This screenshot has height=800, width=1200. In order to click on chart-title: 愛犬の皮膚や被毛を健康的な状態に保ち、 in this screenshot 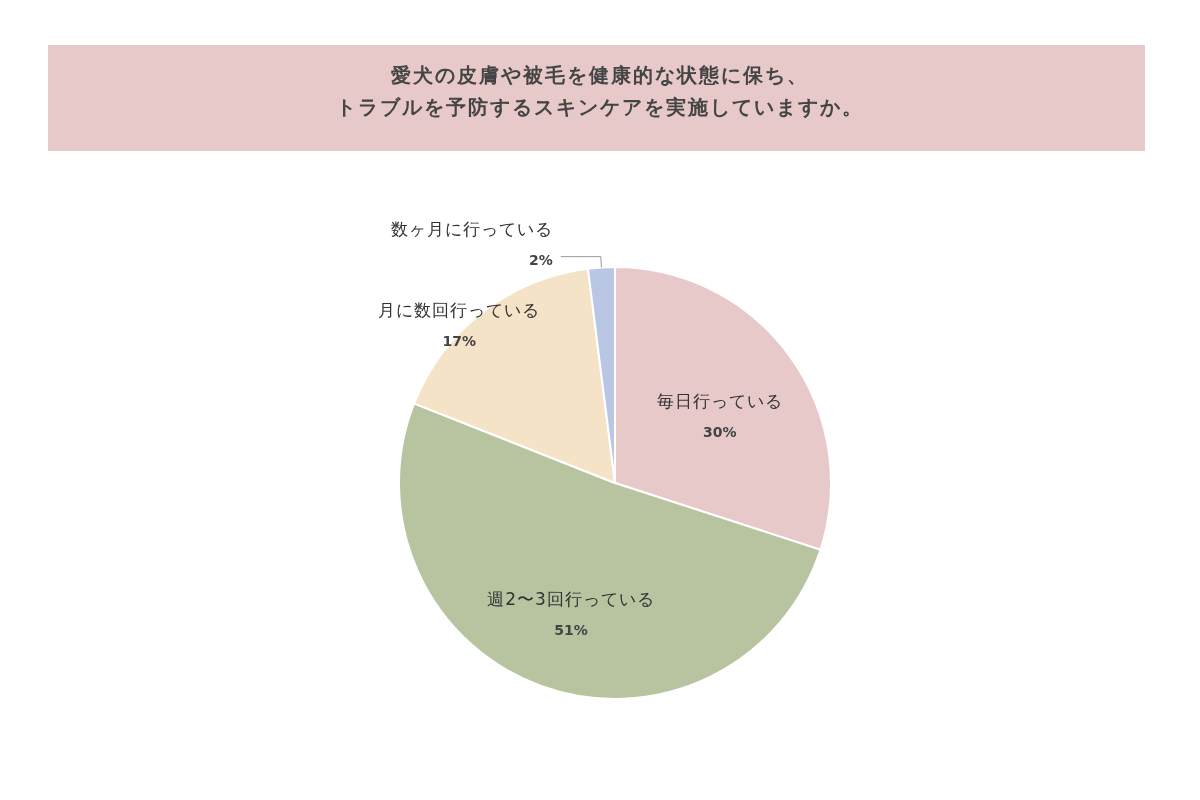, I will do `click(600, 75)`.